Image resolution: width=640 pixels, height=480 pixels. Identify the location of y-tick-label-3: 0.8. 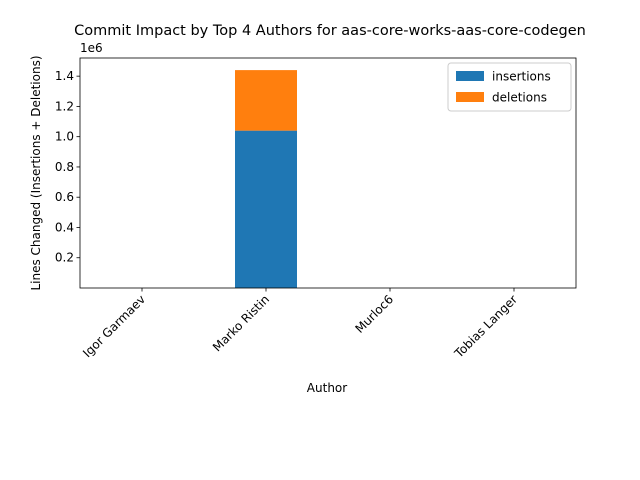
(64, 167).